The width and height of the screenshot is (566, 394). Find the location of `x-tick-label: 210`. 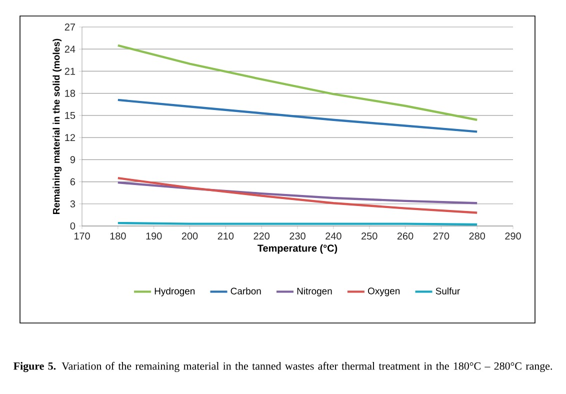

x-tick-label: 210 is located at coordinates (226, 236).